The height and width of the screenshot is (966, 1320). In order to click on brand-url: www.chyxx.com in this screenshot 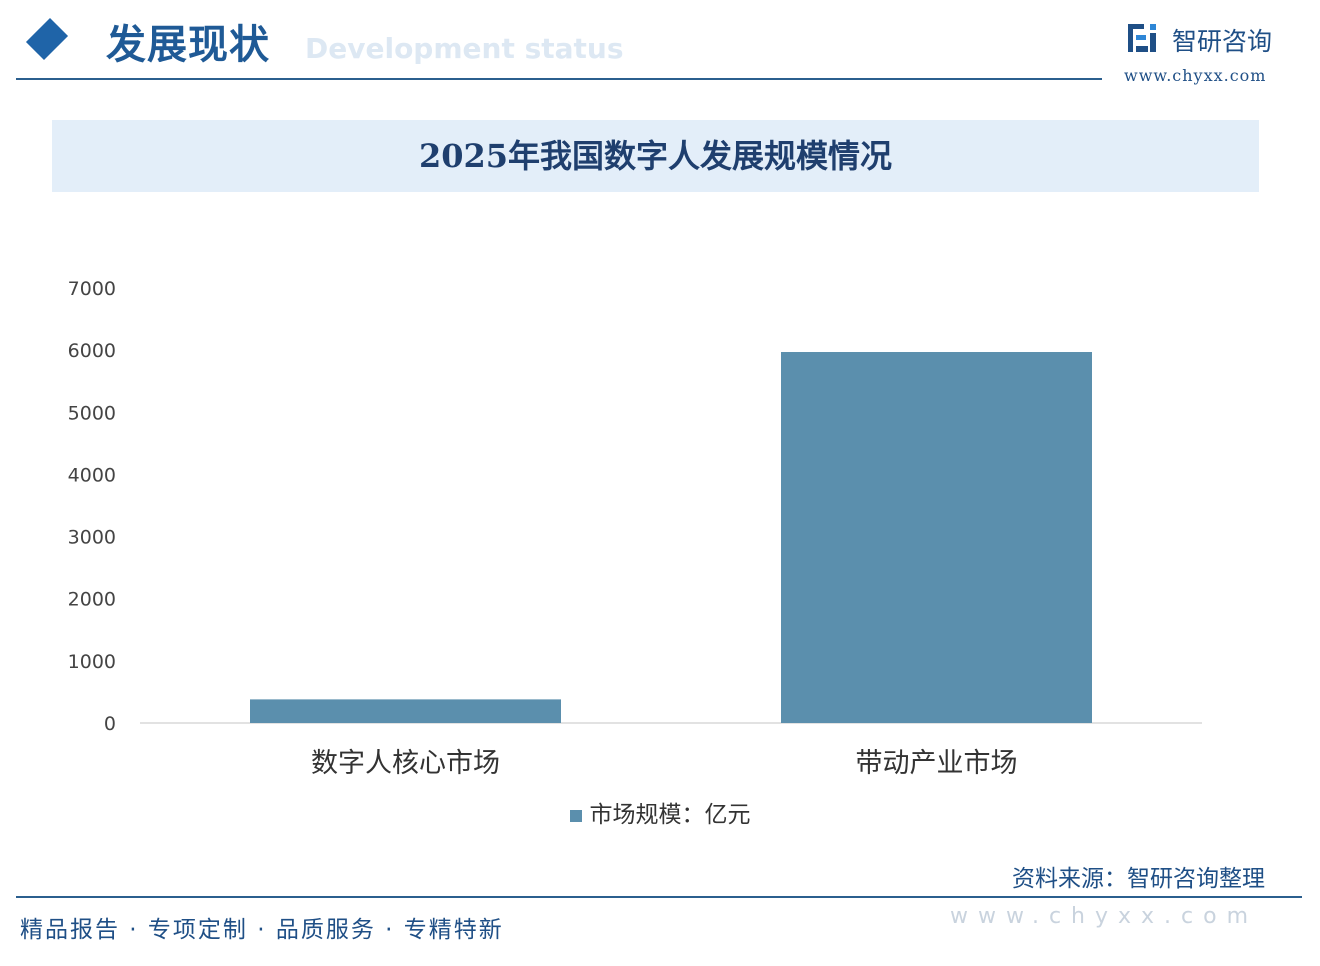, I will do `click(1195, 75)`.